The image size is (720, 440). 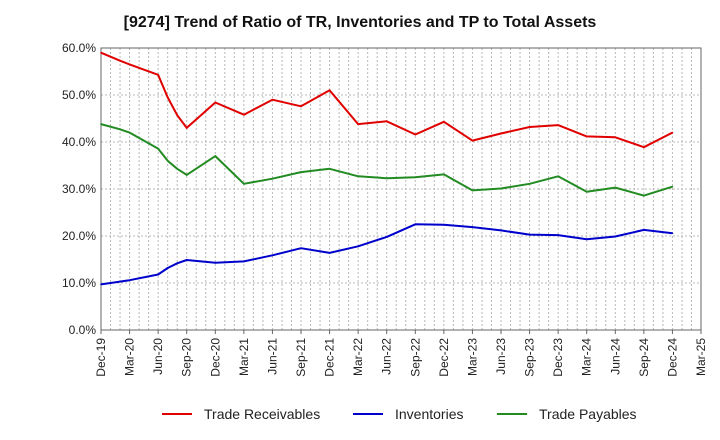 I want to click on x-tick-label: Mar-24, so click(x=587, y=357).